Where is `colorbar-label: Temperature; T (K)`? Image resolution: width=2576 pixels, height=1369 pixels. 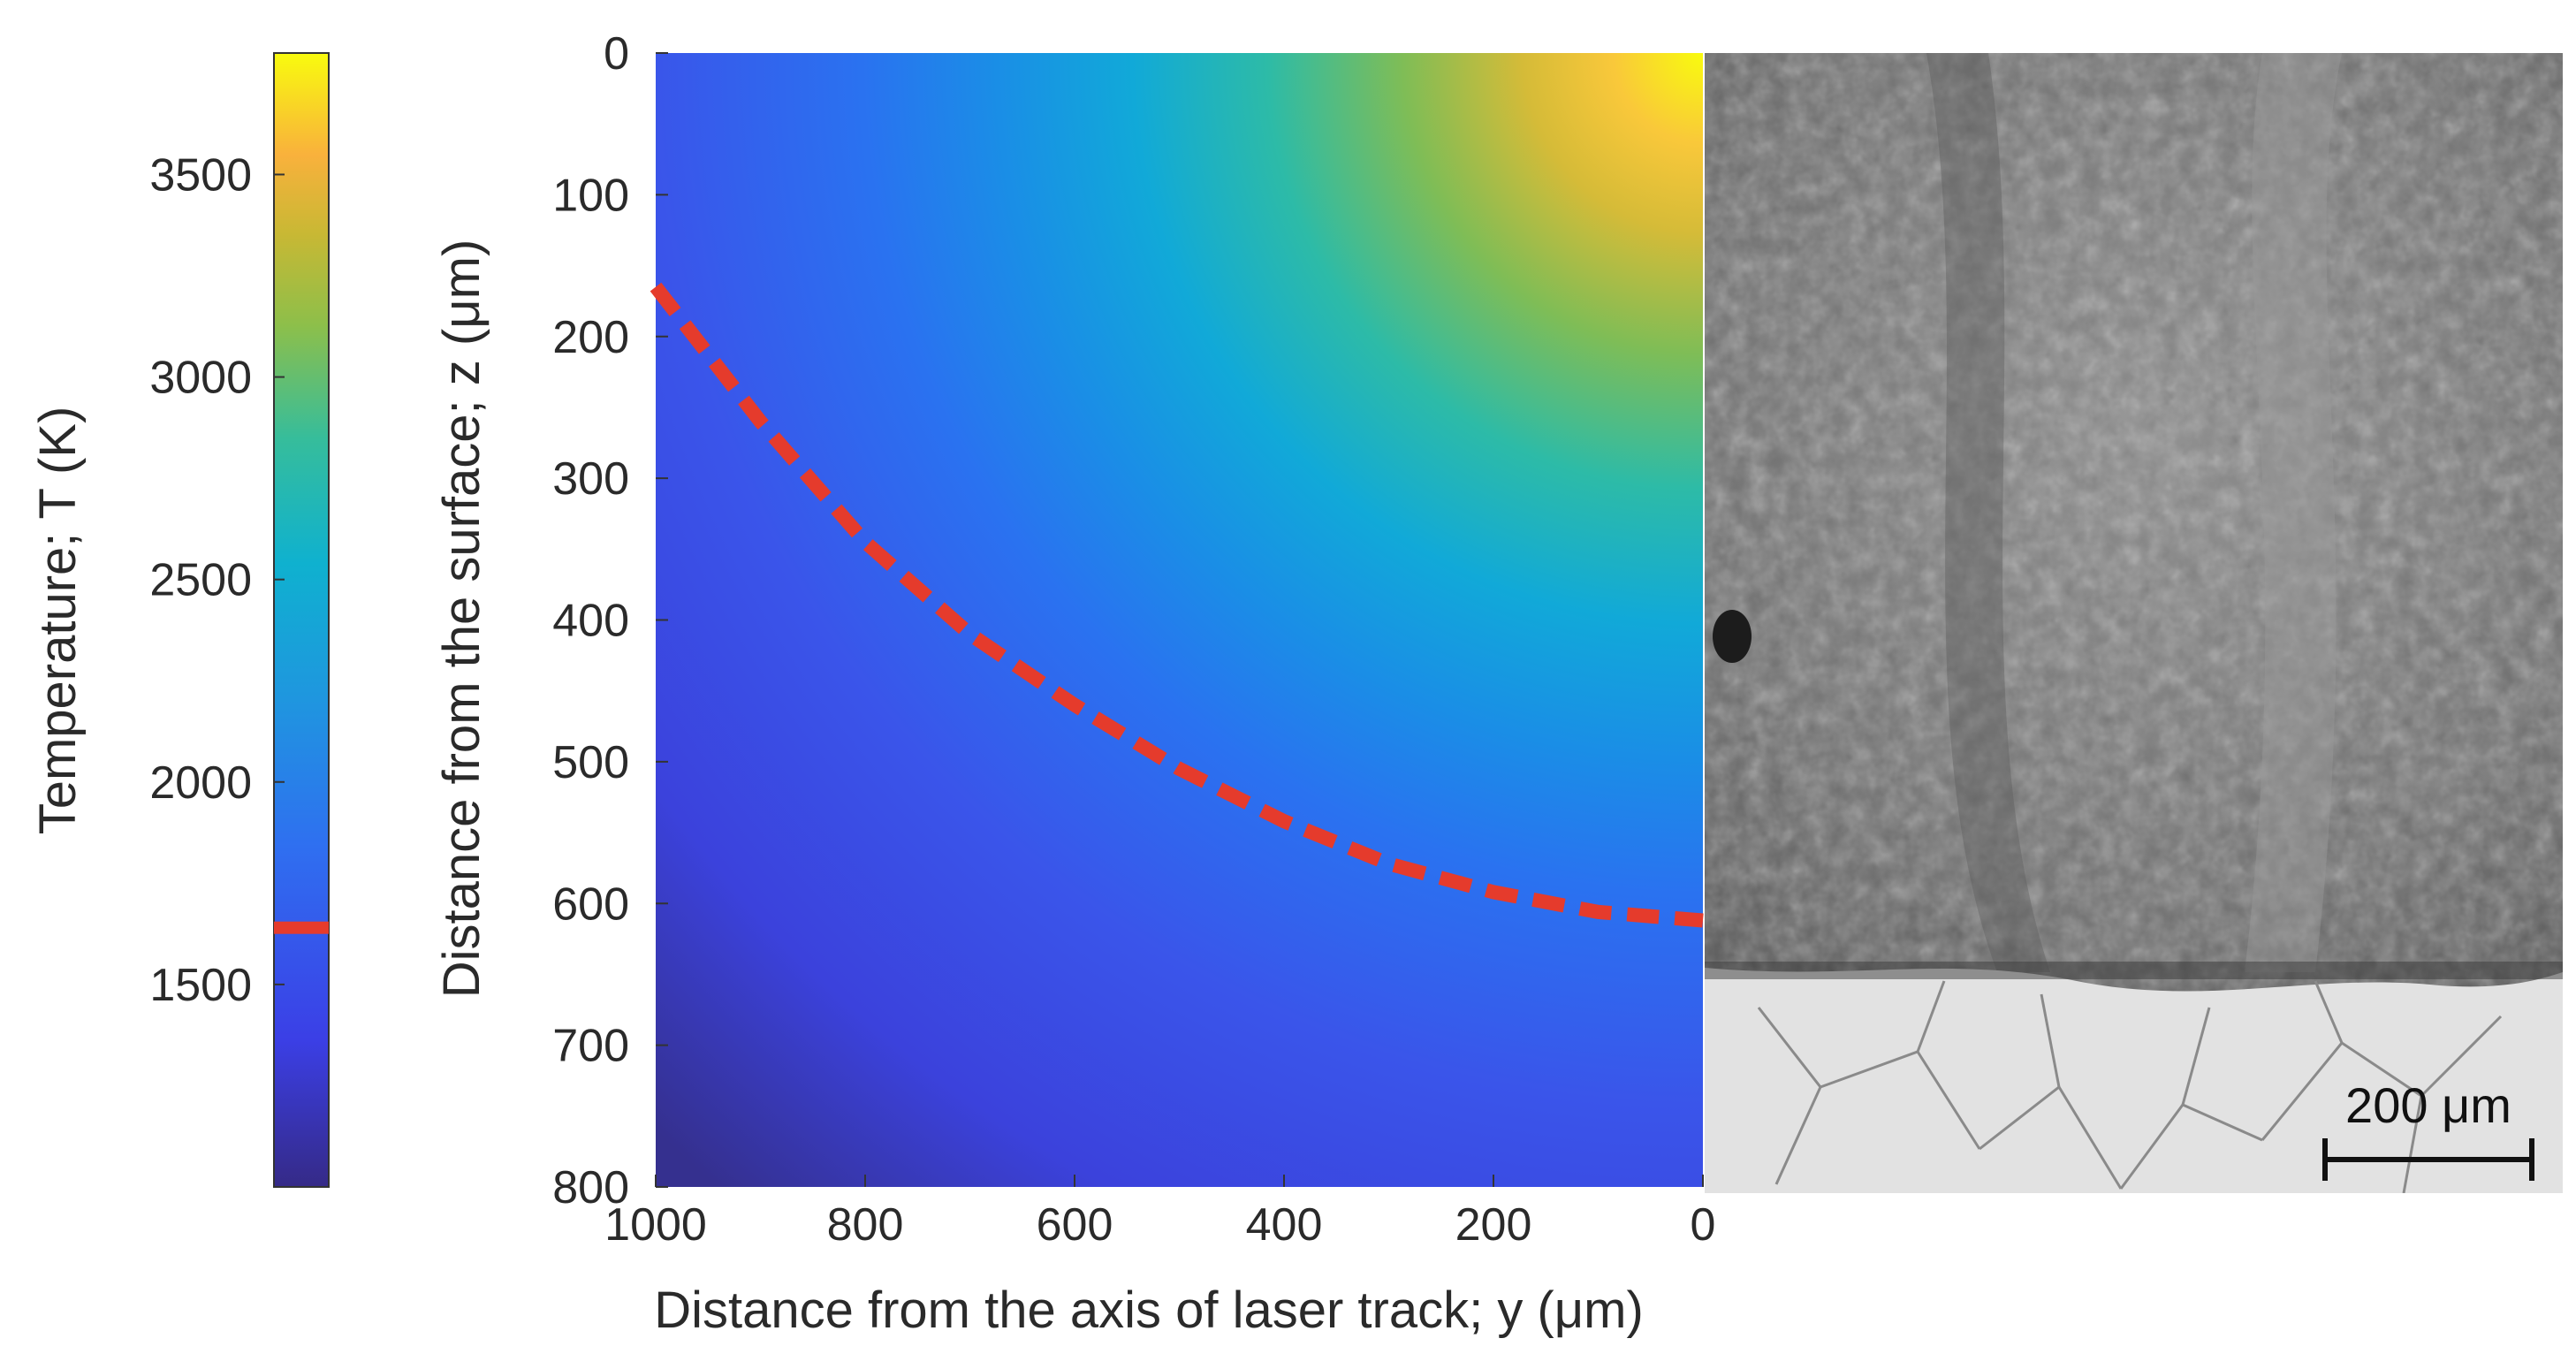 colorbar-label: Temperature; T (K) is located at coordinates (58, 621).